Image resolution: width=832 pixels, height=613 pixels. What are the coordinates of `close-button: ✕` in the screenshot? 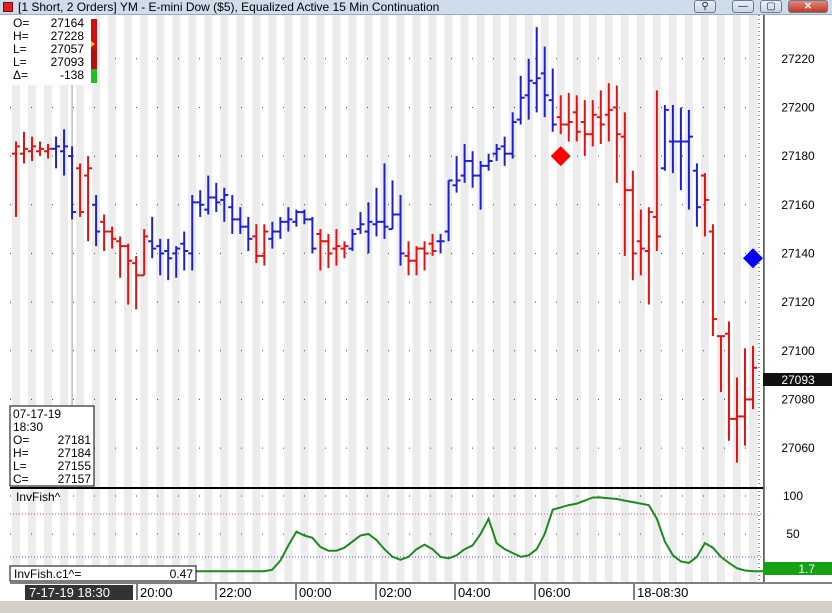 It's located at (808, 6).